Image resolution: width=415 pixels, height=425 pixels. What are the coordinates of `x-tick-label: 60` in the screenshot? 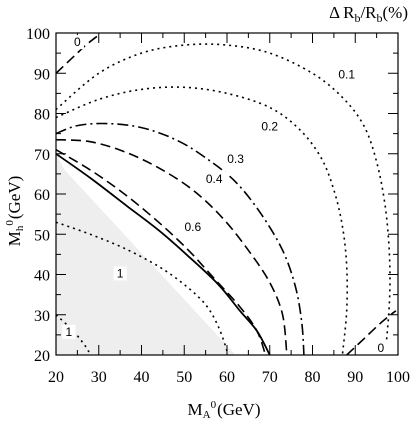 It's located at (227, 377).